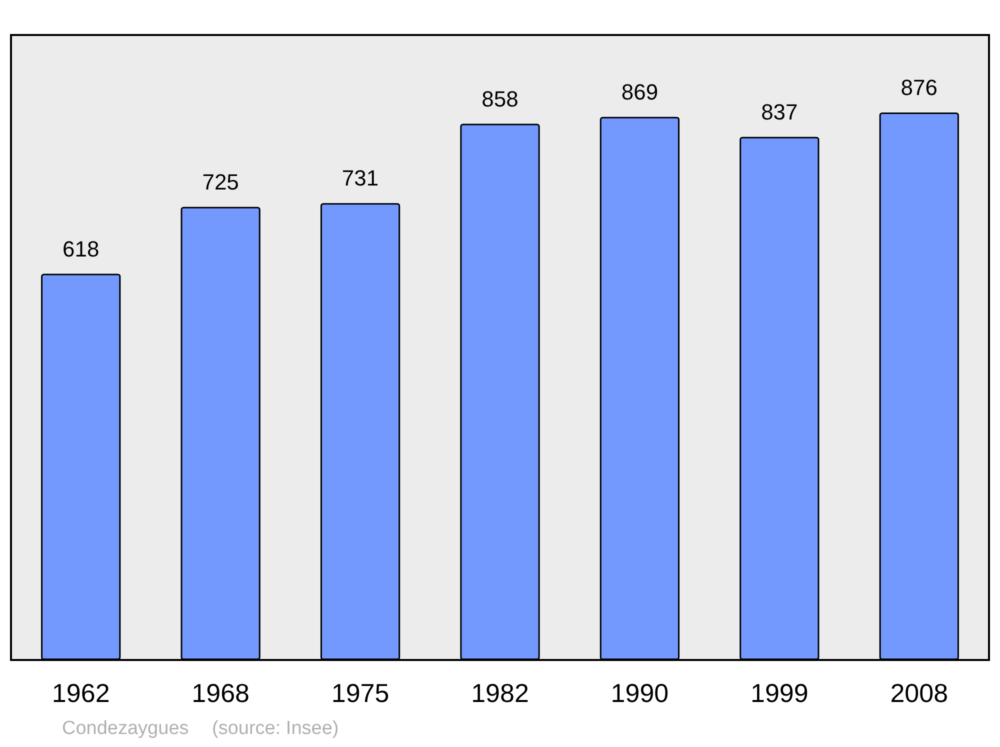 Image resolution: width=1000 pixels, height=747 pixels. I want to click on x-tick-label: 1999, so click(779, 693).